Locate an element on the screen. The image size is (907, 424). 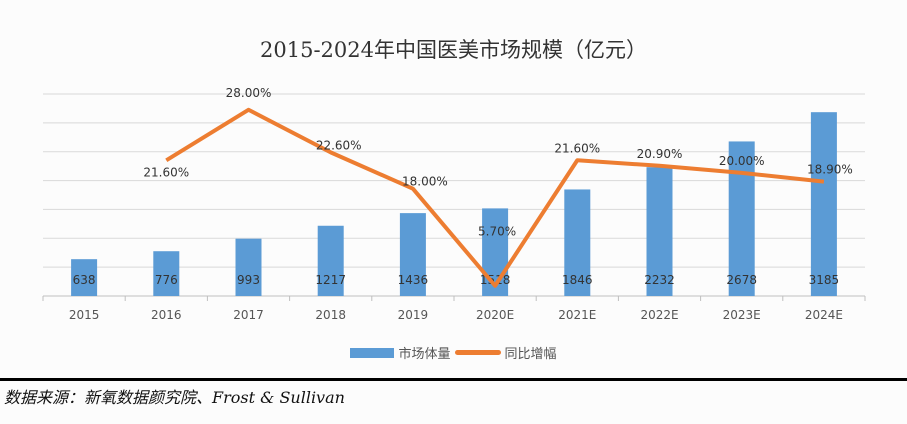
legend-swatch-bar is located at coordinates (372, 352).